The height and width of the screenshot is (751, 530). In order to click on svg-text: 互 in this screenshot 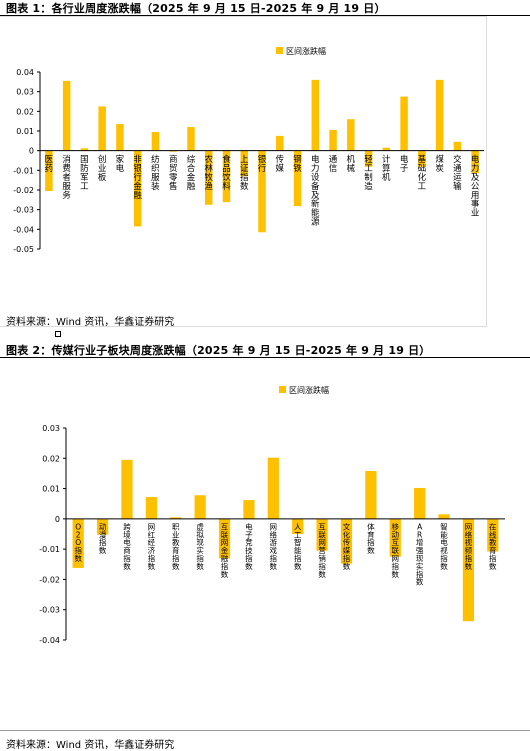, I will do `click(225, 526)`.